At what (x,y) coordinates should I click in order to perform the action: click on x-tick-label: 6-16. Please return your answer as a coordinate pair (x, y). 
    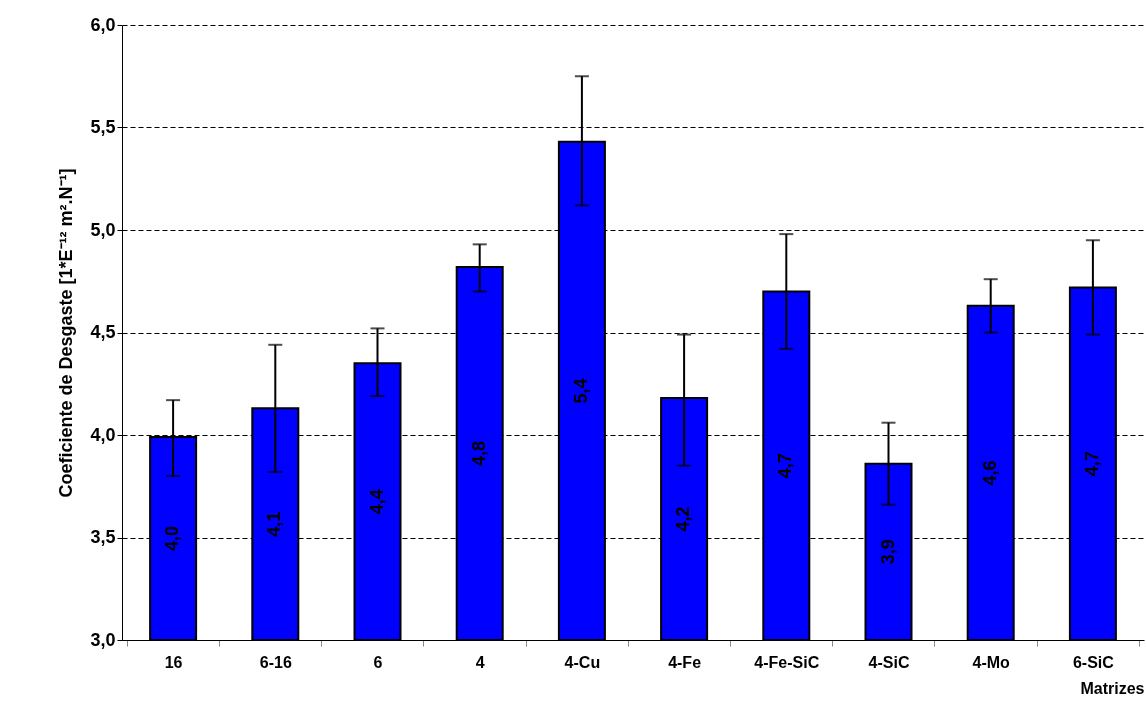
    Looking at the image, I should click on (275, 662).